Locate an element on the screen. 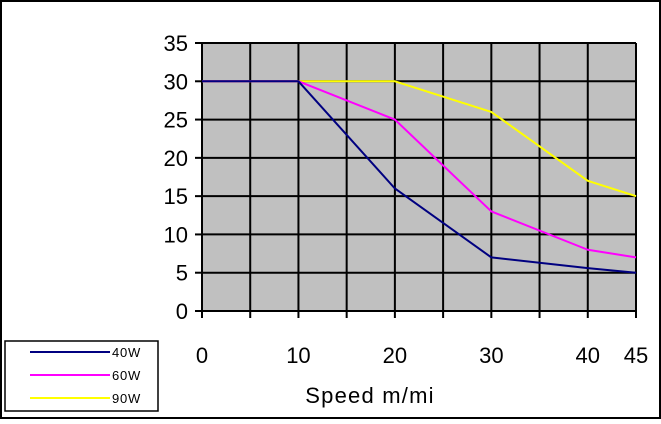  y-tick-labels: 0 5 10 15 20 25 30 35 is located at coordinates (176, 177).